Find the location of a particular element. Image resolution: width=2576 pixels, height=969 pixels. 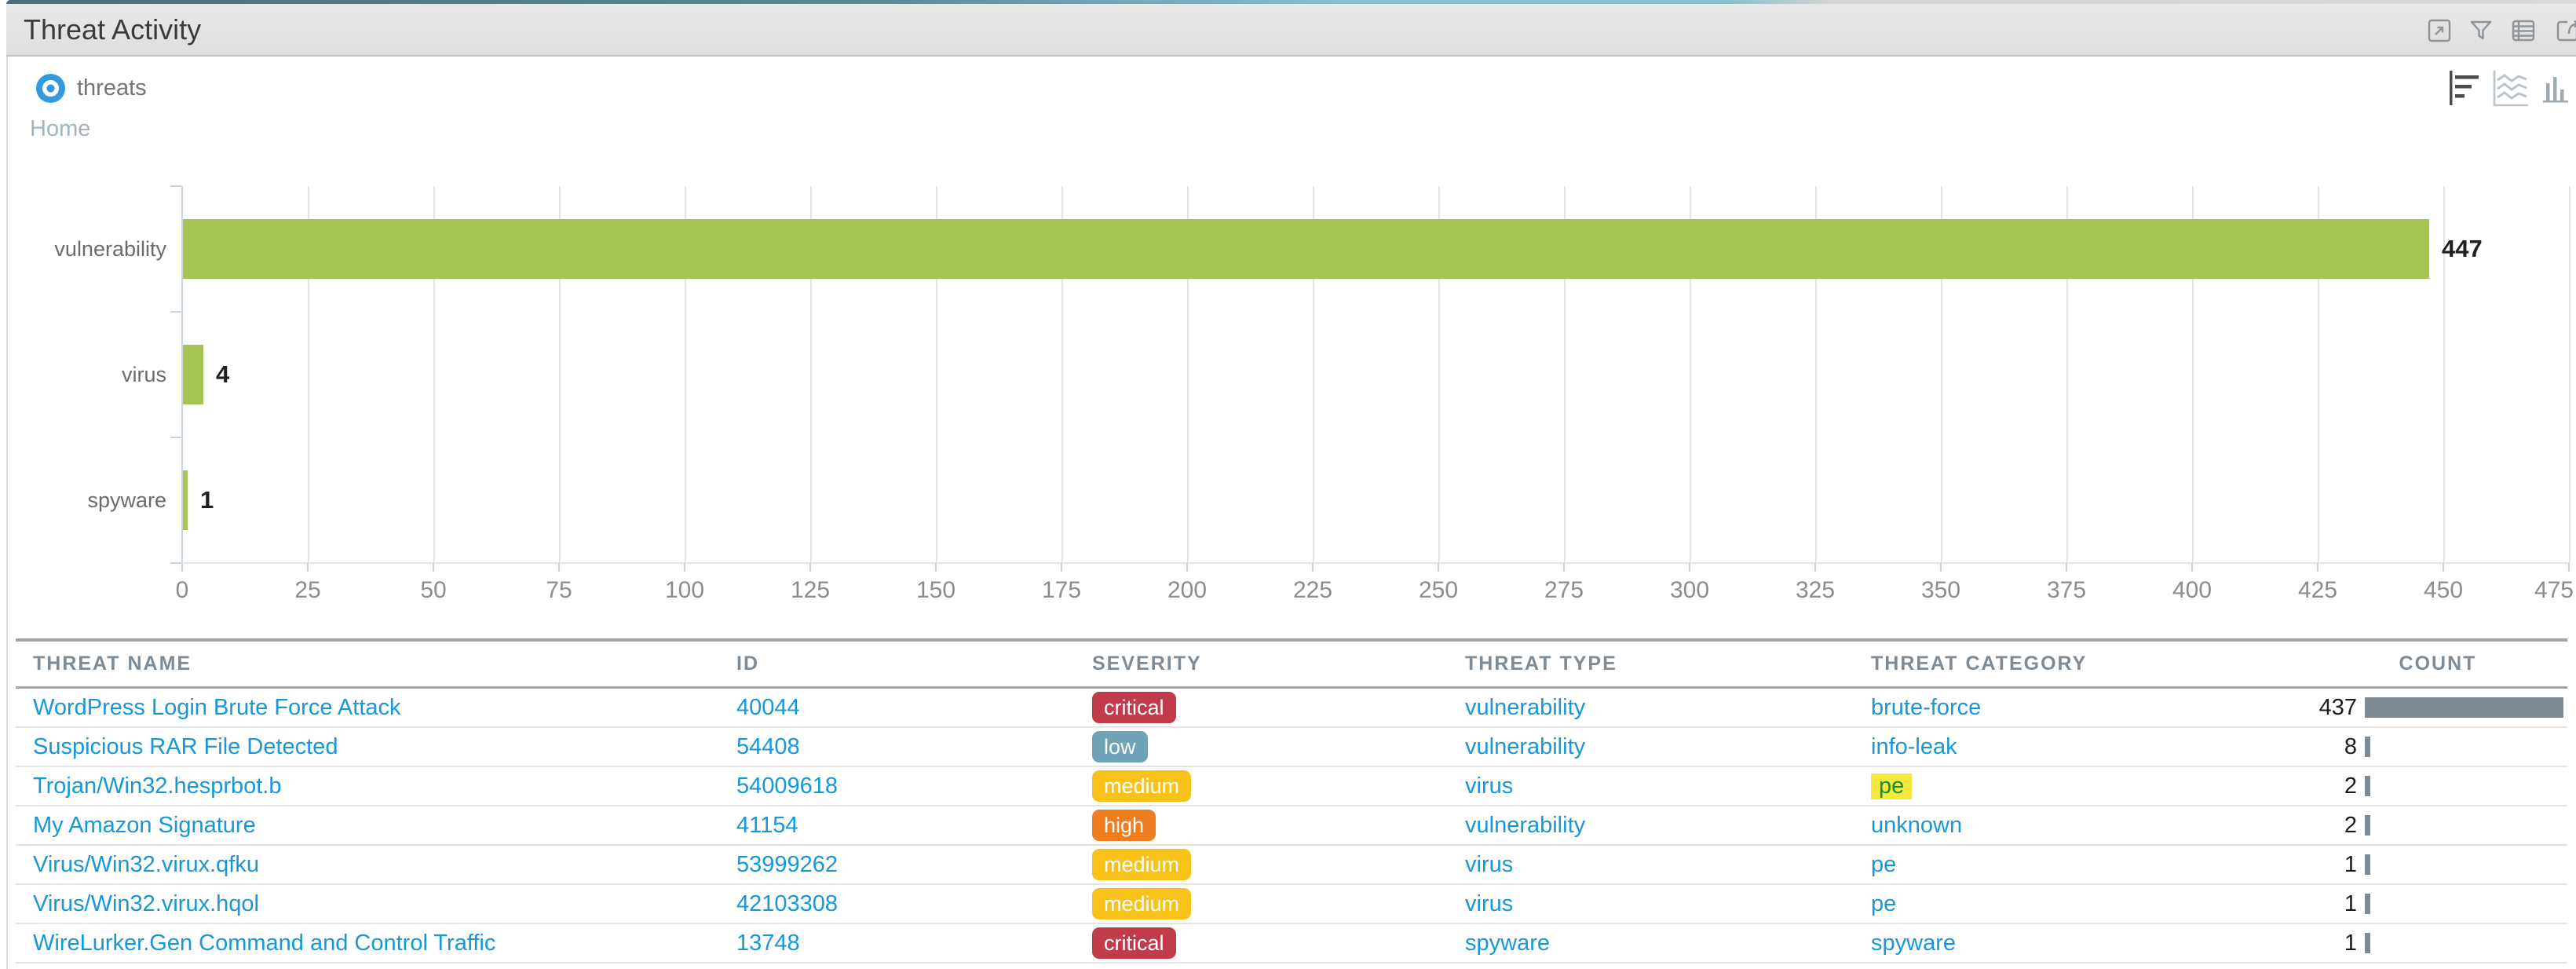

threats-radio-button is located at coordinates (50, 88).